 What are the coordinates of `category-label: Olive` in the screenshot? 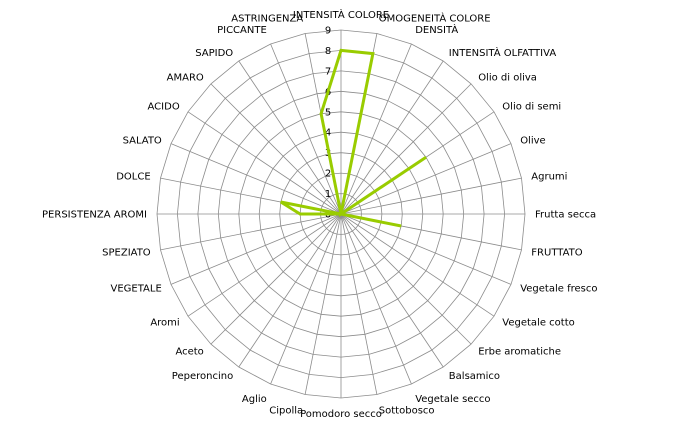 It's located at (533, 140).